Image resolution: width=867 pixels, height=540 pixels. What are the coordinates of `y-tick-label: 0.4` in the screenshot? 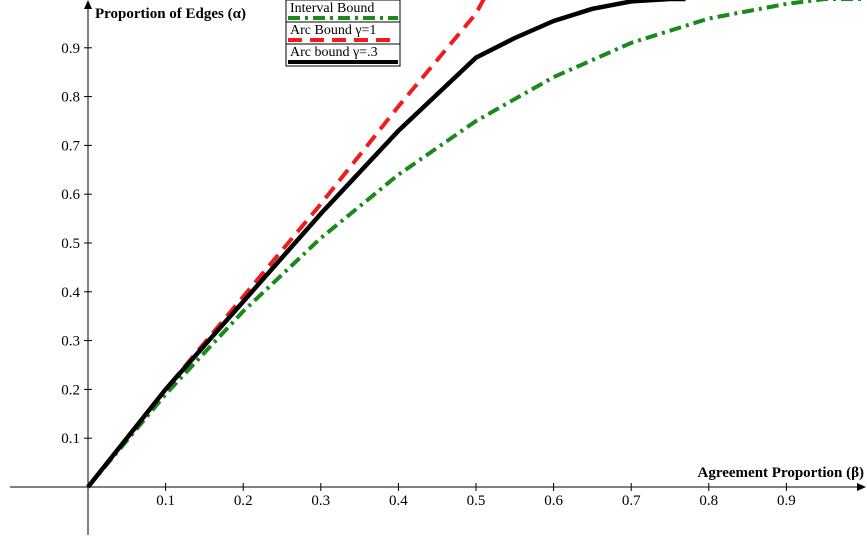 It's located at (70, 293).